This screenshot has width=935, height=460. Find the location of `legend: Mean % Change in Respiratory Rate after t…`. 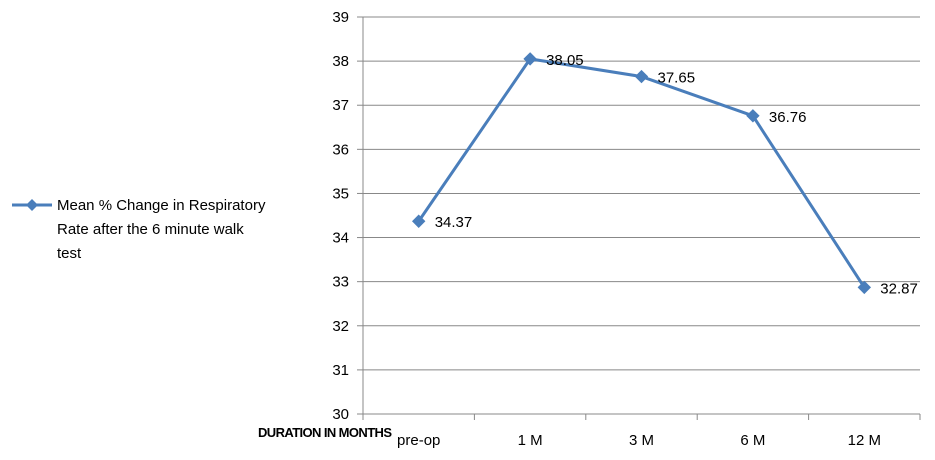

legend: Mean % Change in Respiratory Rate after t… is located at coordinates (139, 229).